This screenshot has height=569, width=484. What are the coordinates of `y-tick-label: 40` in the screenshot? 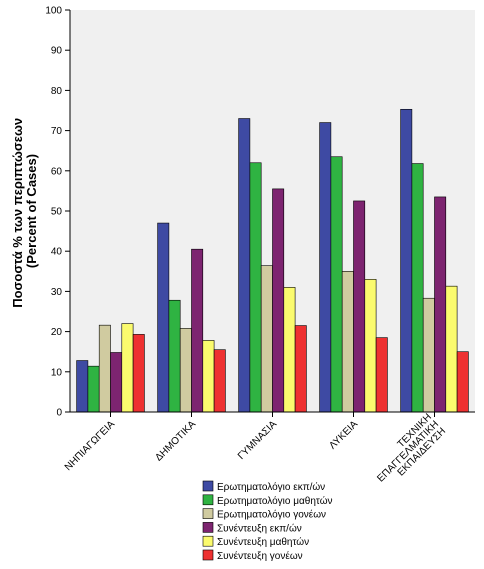 It's located at (57, 252).